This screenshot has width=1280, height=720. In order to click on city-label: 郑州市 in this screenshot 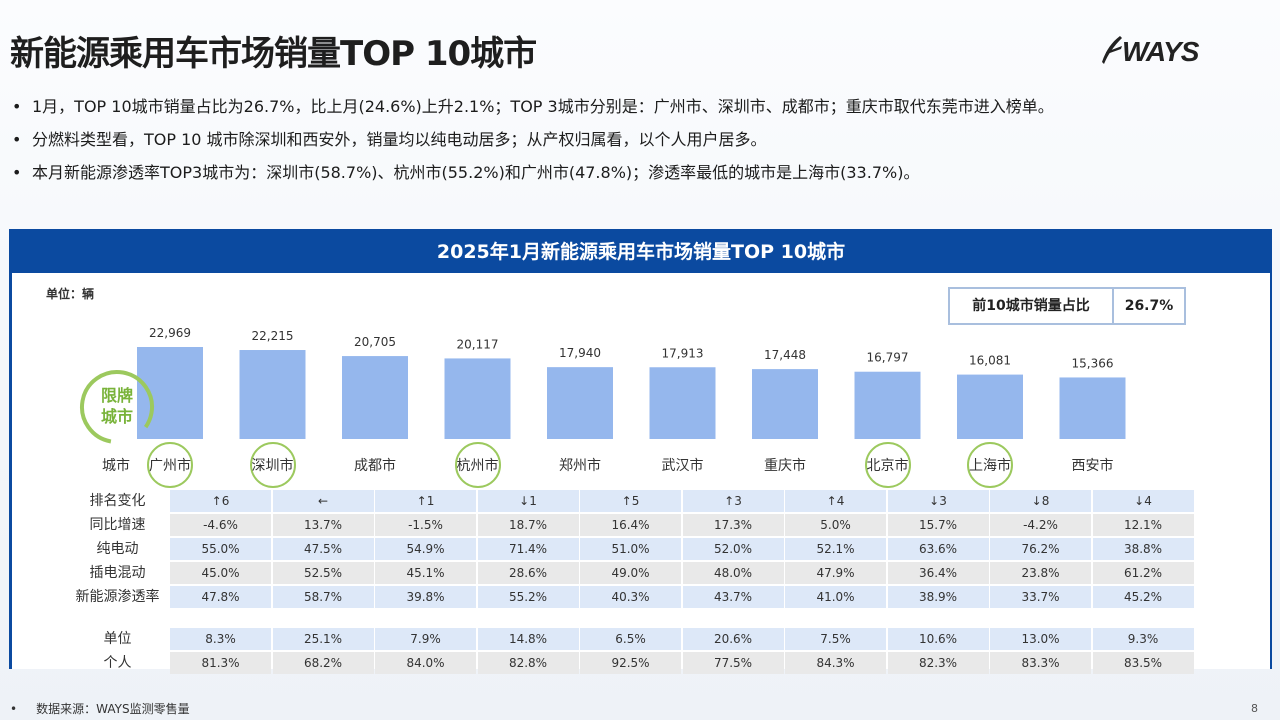, I will do `click(580, 466)`.